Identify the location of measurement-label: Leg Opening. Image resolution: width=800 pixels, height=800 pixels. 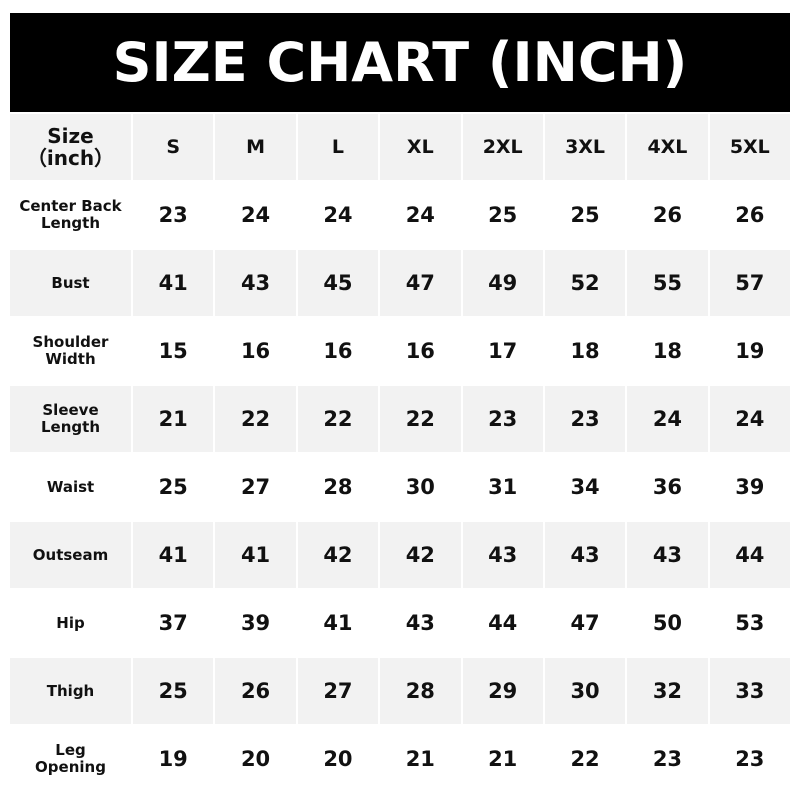
(70, 758).